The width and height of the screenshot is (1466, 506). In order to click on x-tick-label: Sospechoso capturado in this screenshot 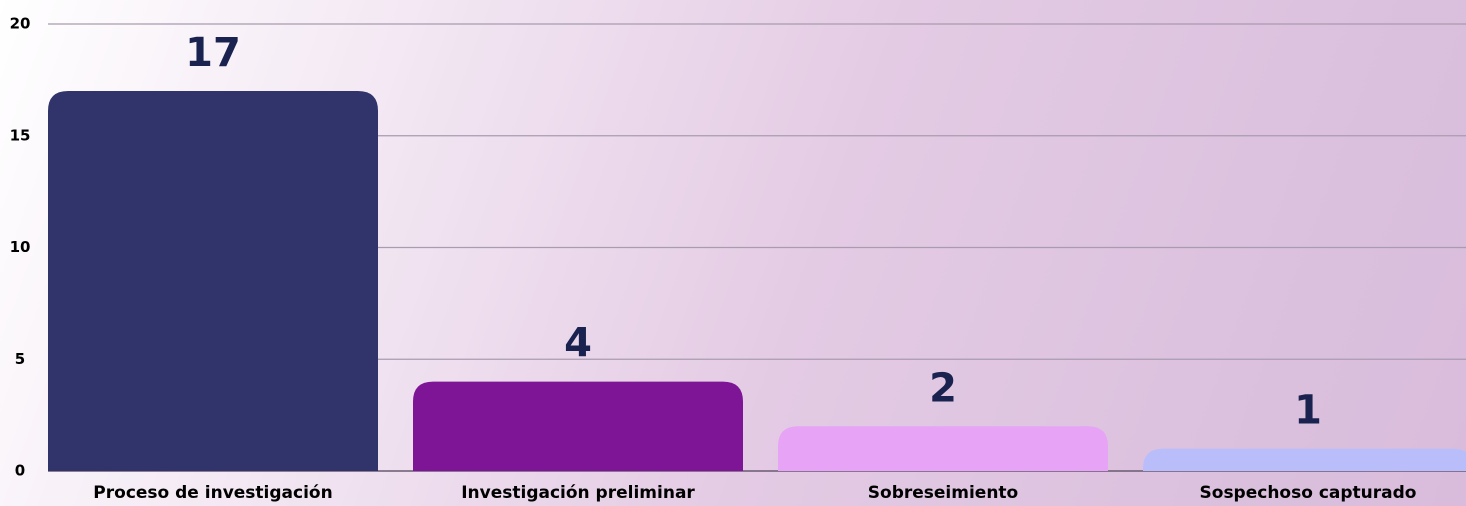, I will do `click(1308, 493)`.